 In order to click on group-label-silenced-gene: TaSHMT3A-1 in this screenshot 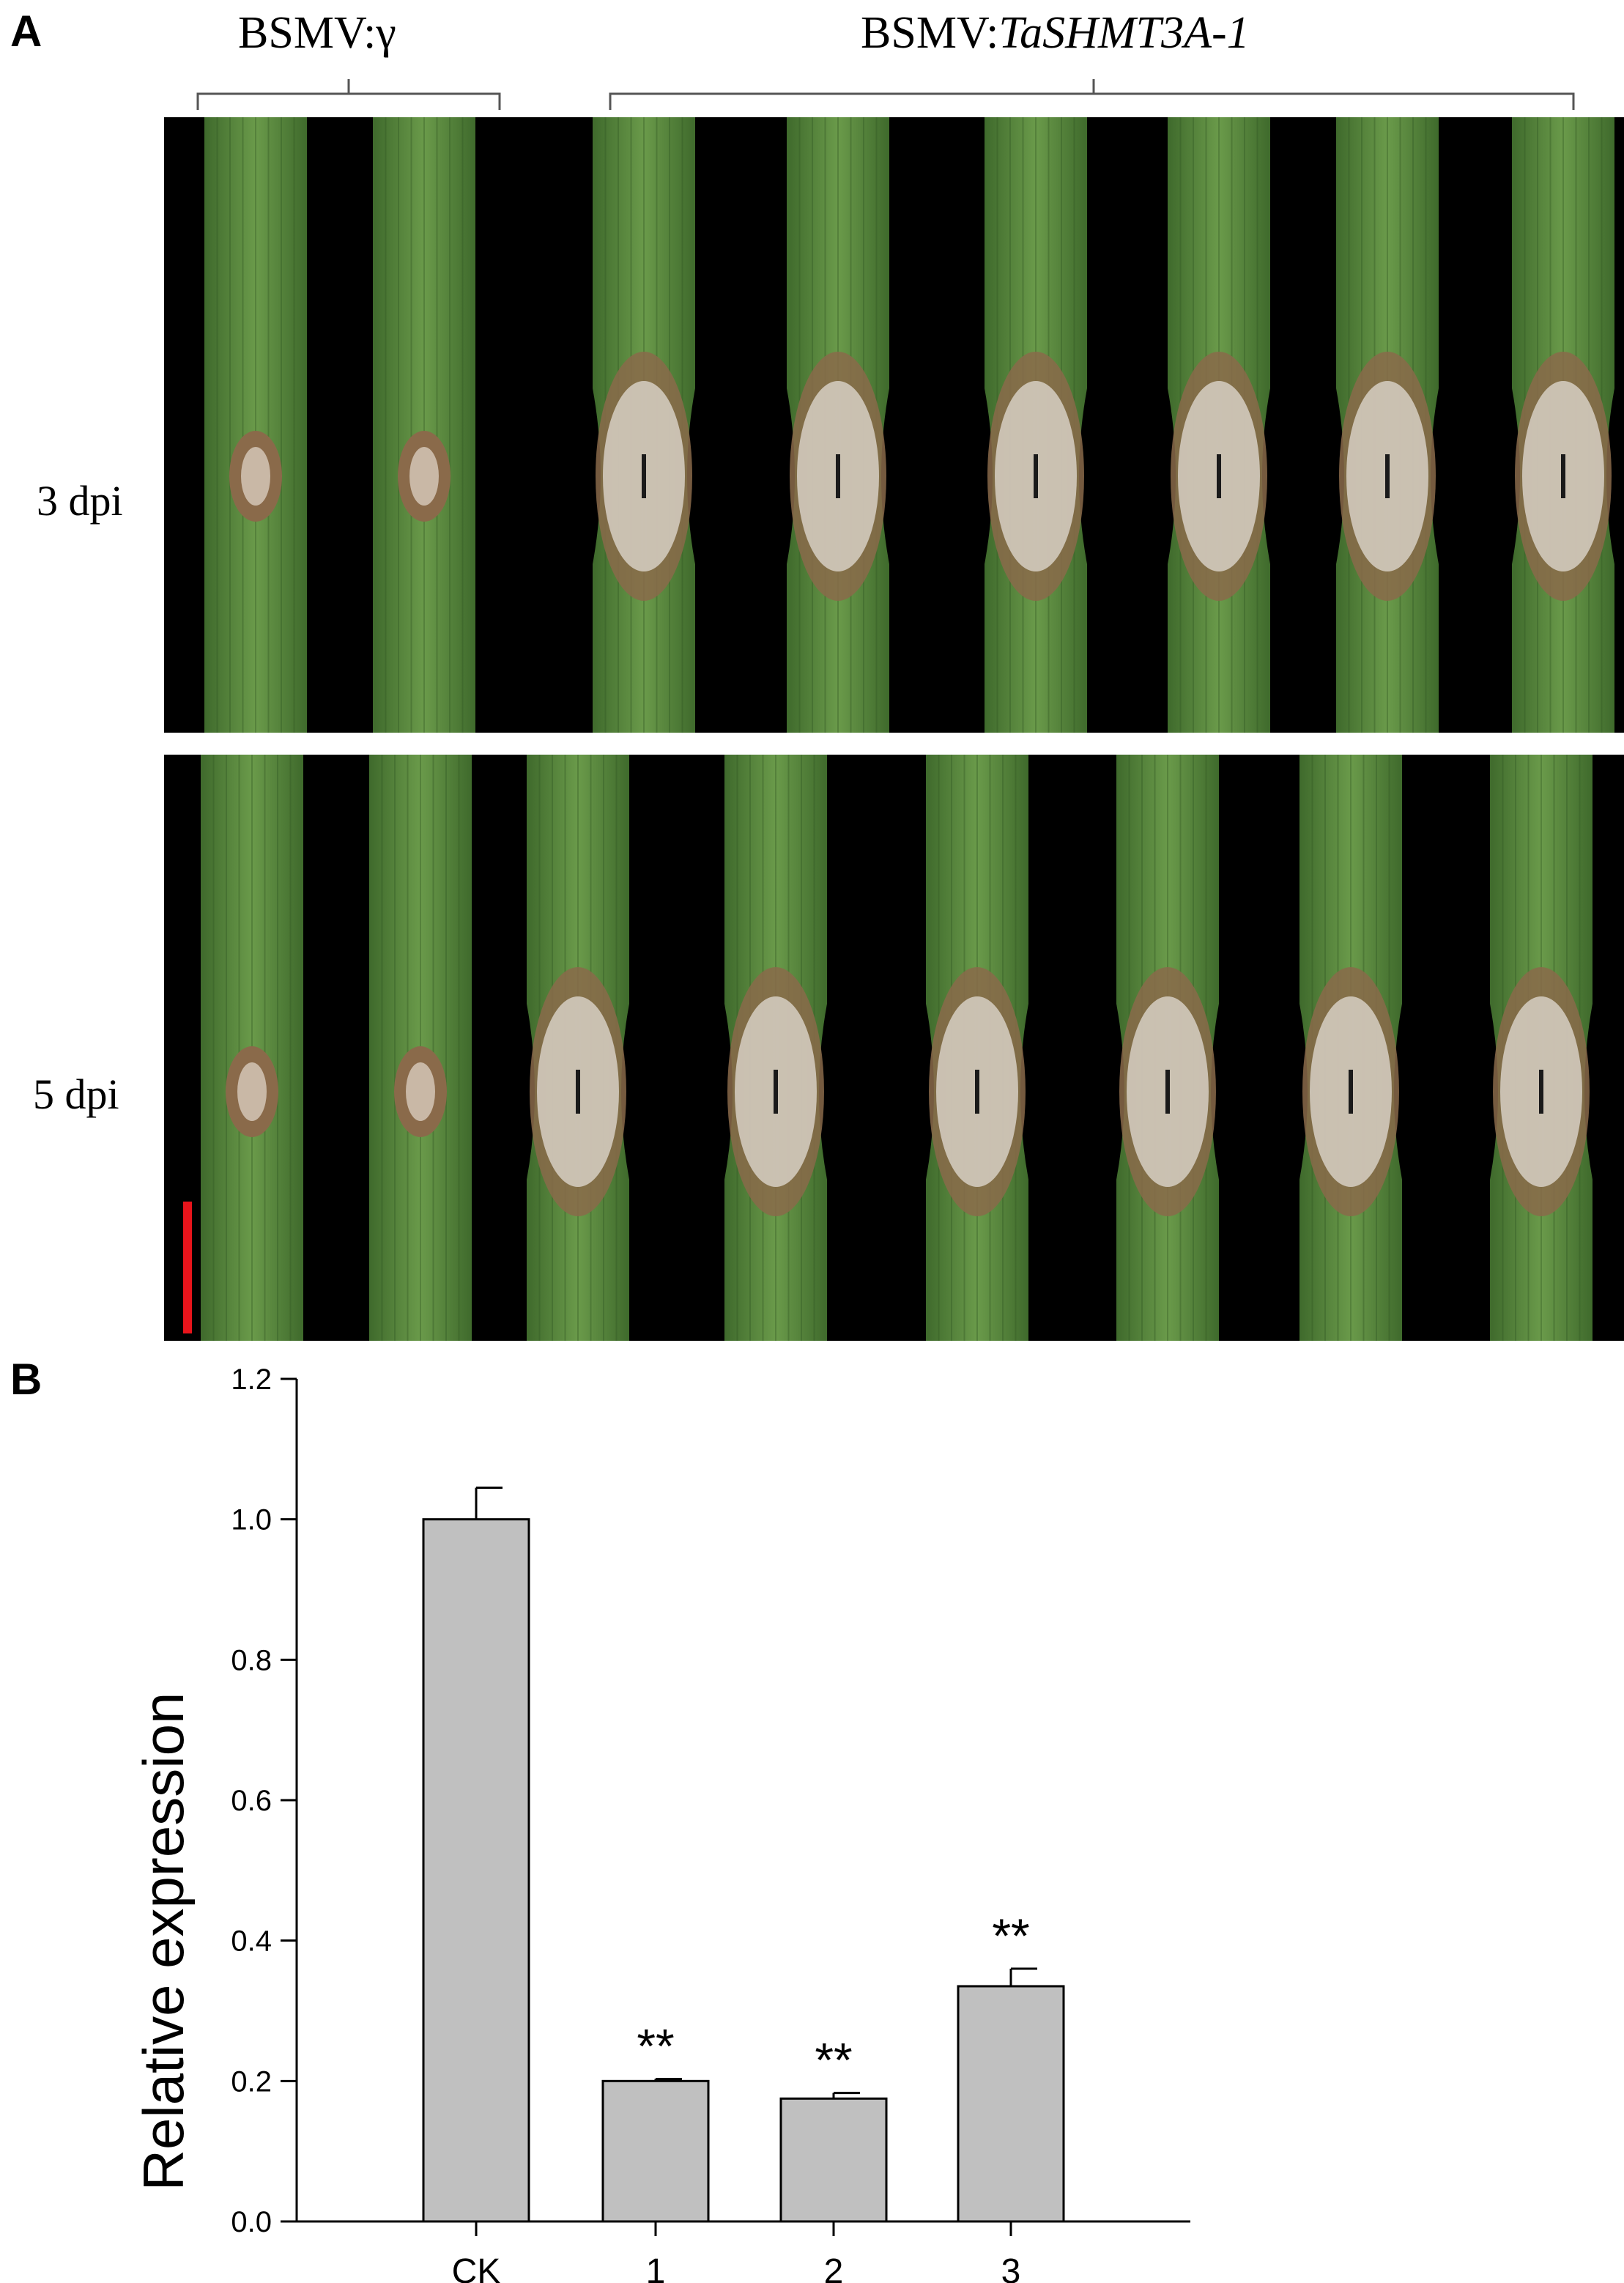, I will do `click(1124, 33)`.